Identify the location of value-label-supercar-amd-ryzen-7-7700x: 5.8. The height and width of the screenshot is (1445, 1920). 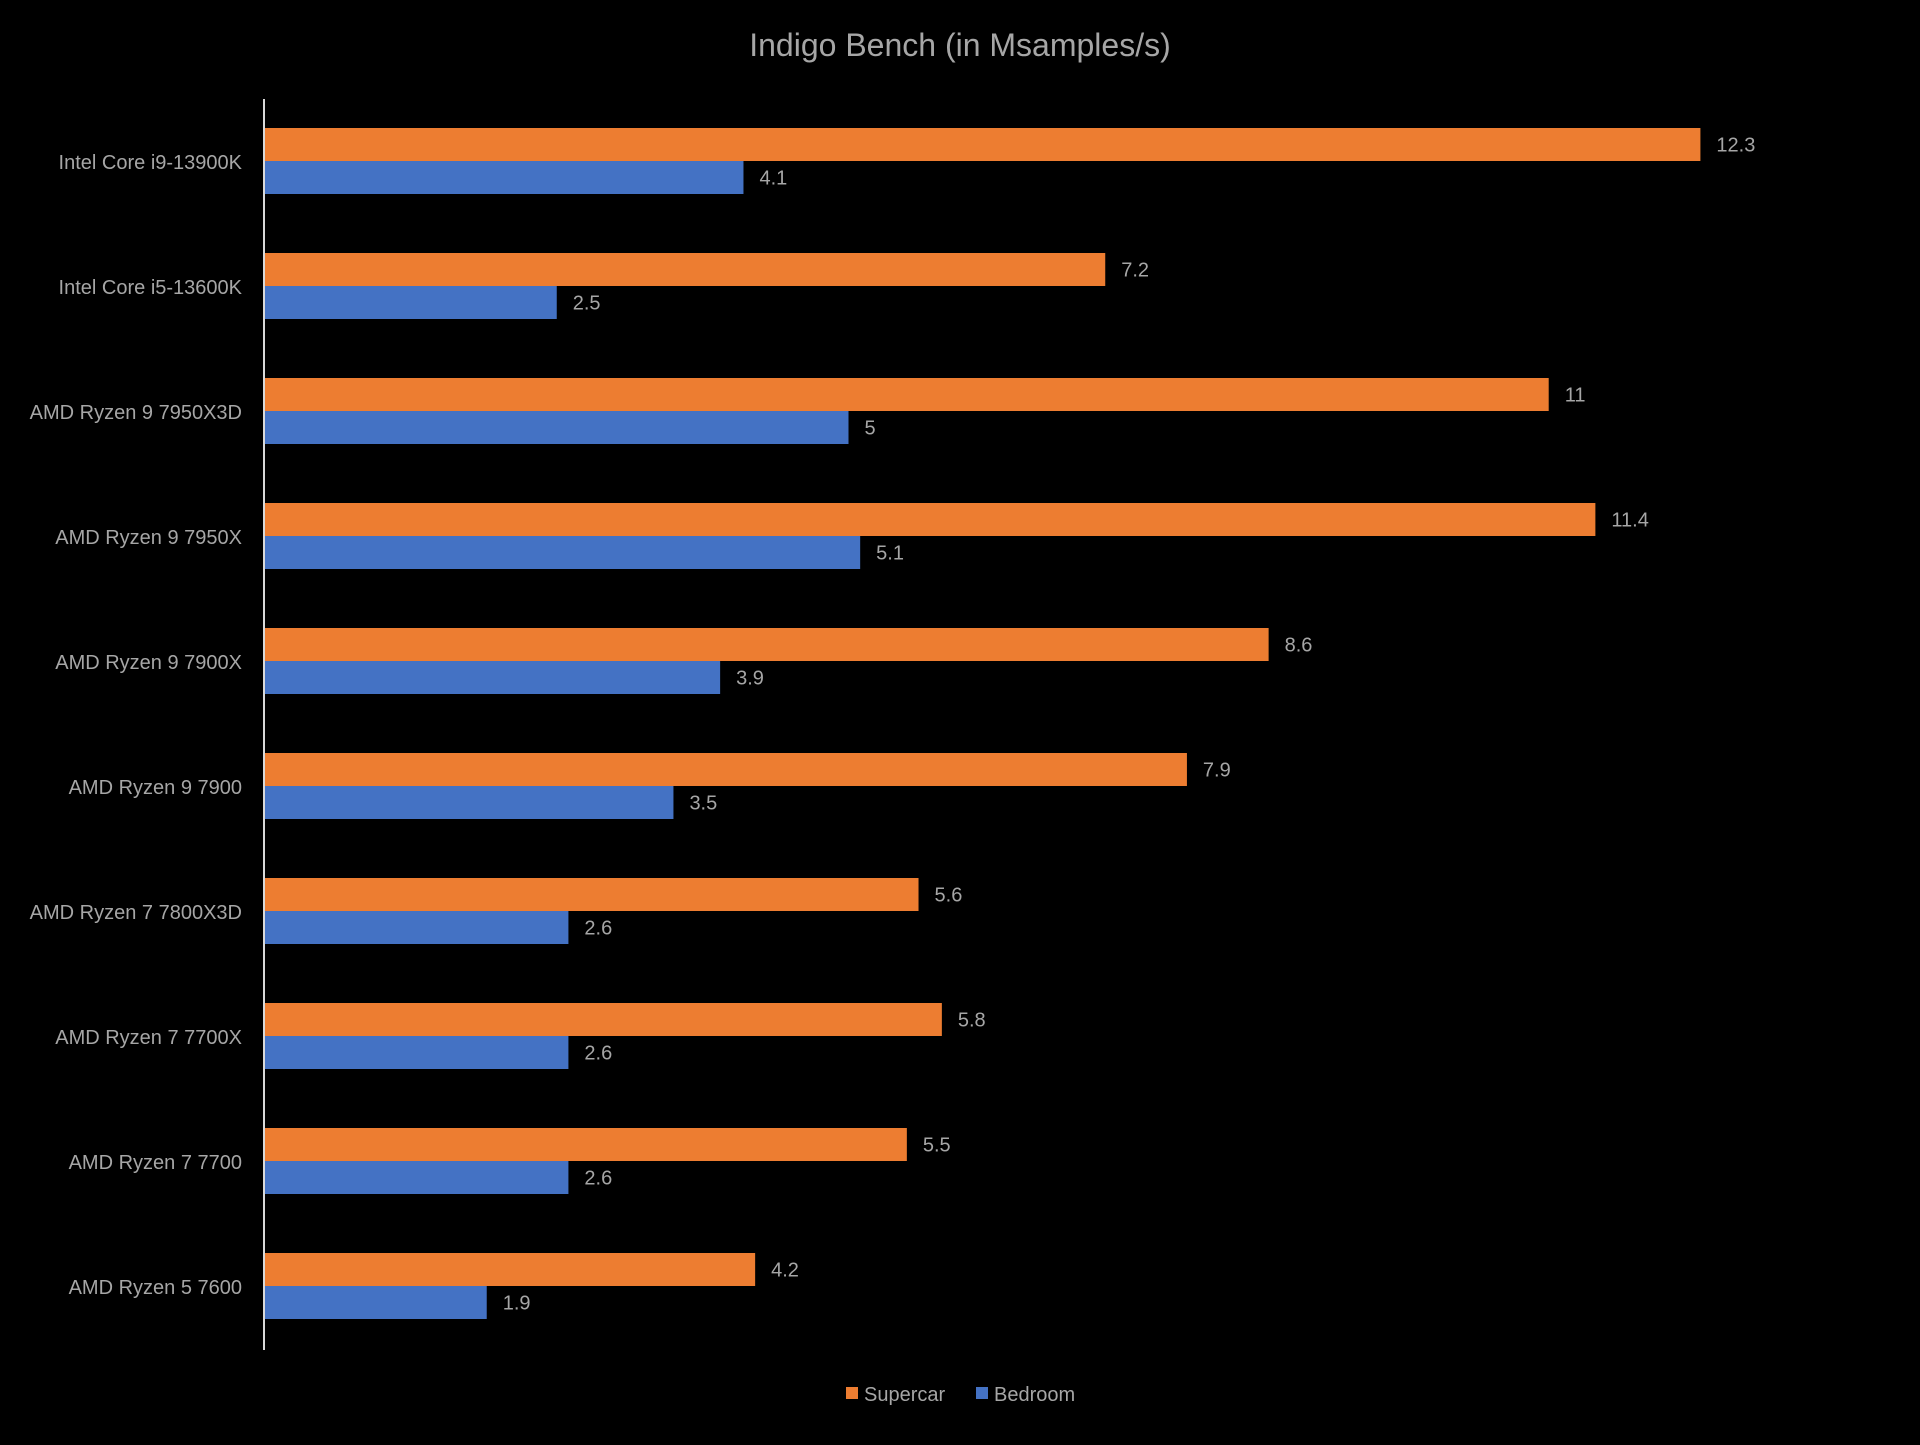
(972, 1021).